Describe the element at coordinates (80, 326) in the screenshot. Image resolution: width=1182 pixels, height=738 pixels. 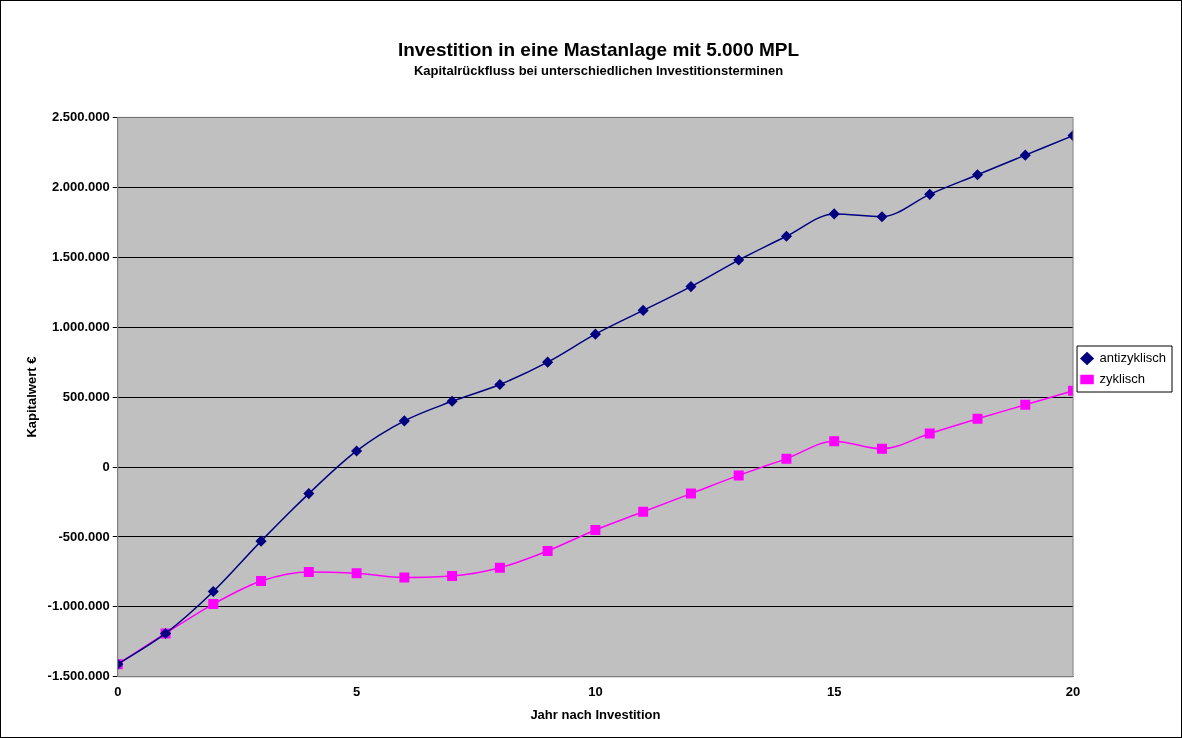
I see `y-tick-label: 1.000.000` at that location.